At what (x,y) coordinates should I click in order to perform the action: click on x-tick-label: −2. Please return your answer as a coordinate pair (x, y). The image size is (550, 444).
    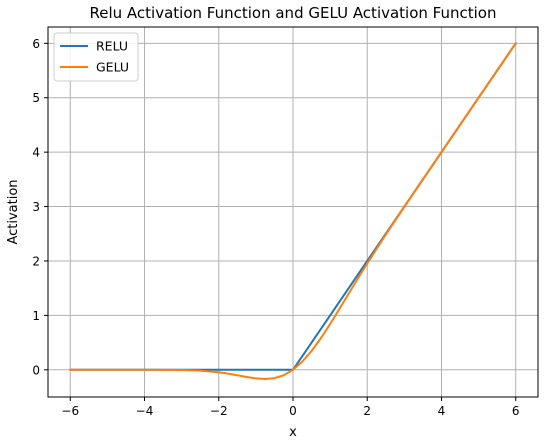
    Looking at the image, I should click on (219, 411).